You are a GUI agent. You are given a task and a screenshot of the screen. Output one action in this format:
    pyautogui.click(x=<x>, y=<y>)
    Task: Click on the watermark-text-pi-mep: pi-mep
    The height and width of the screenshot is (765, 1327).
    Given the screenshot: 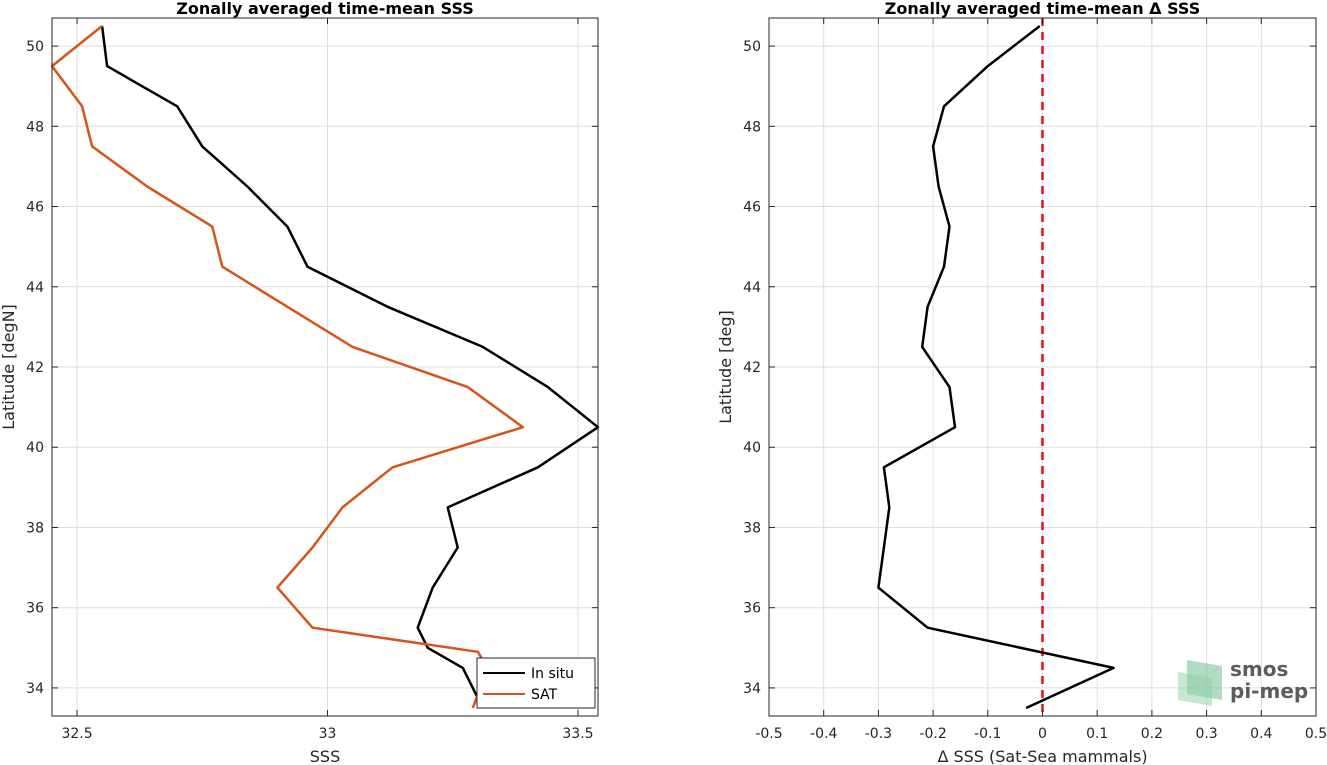 What is the action you would take?
    pyautogui.click(x=1269, y=691)
    